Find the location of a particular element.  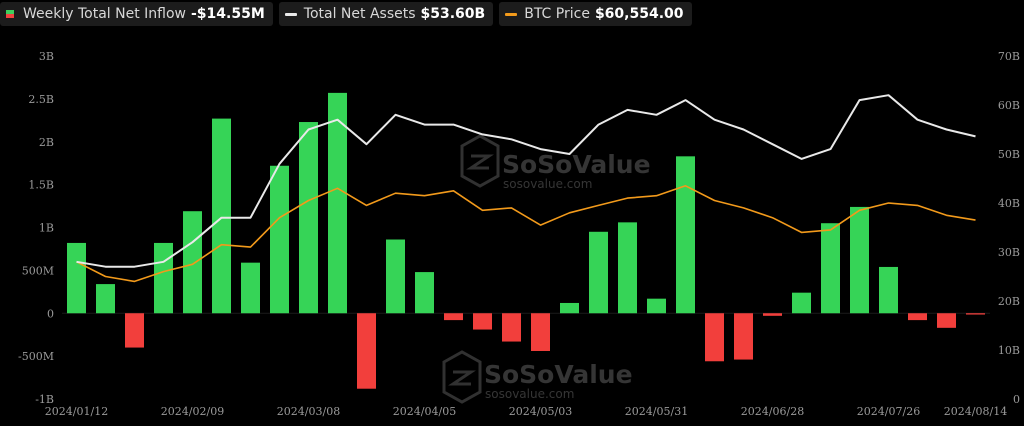

x-axis-tick-label: 2024/02/09 is located at coordinates (192, 411).